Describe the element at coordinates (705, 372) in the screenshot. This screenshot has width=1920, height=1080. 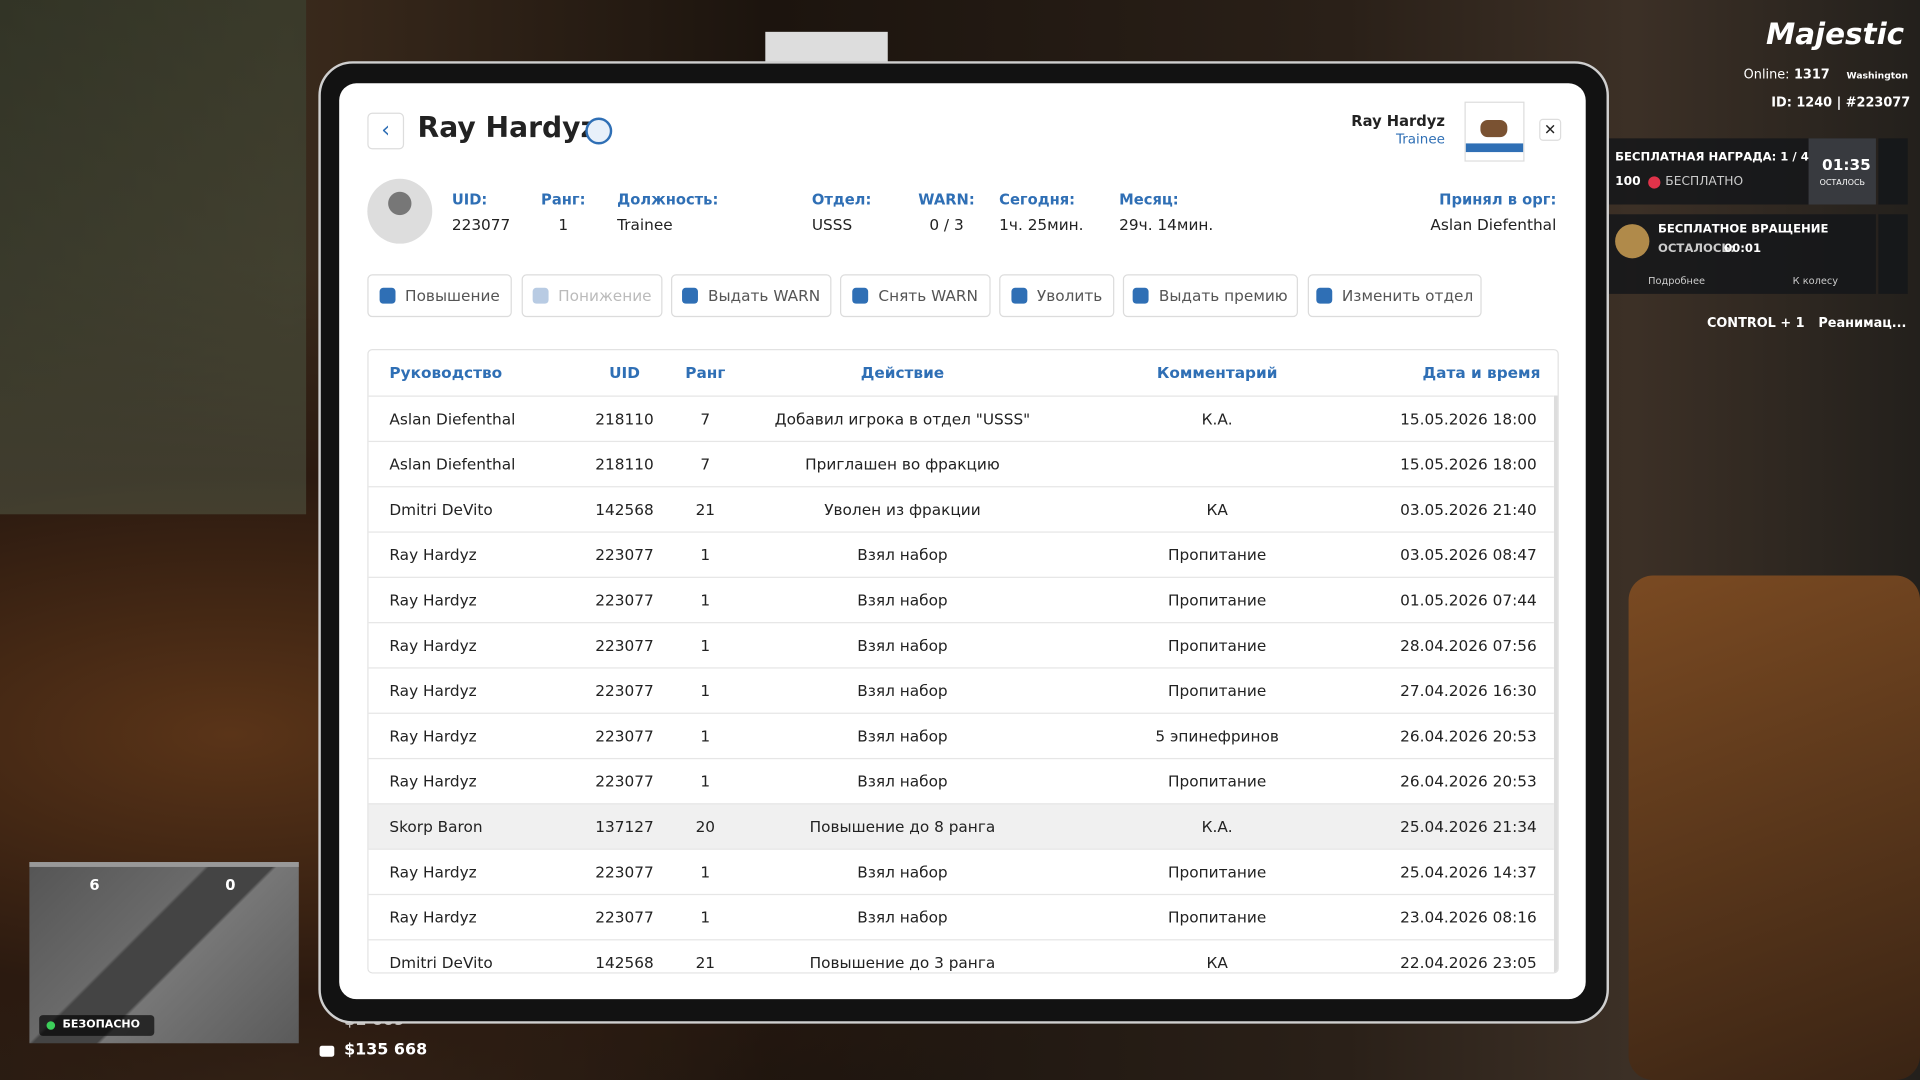
I see `column-header: Ранг` at that location.